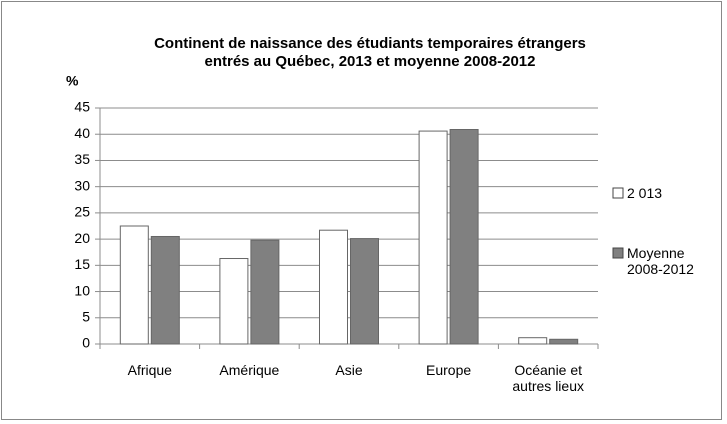  What do you see at coordinates (82, 159) in the screenshot?
I see `y-tick-label: 35` at bounding box center [82, 159].